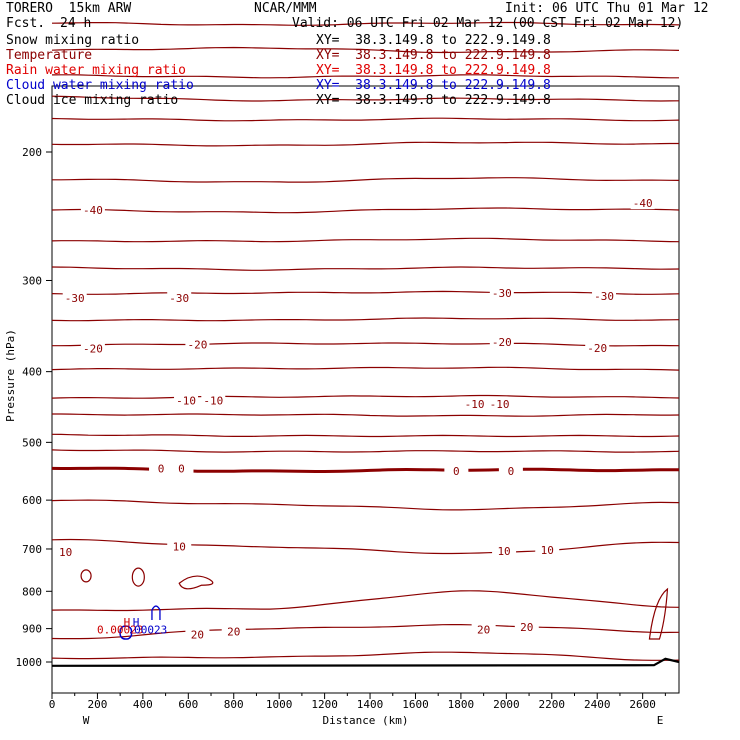 Image resolution: width=740 pixels, height=740 pixels. What do you see at coordinates (96, 70) in the screenshot?
I see `legend-rain: Rain water mixing ratio` at bounding box center [96, 70].